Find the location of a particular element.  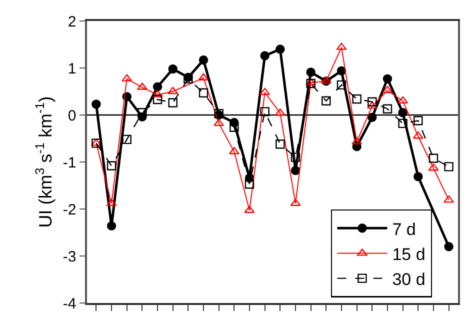

legend-label: 30 d is located at coordinates (409, 279).